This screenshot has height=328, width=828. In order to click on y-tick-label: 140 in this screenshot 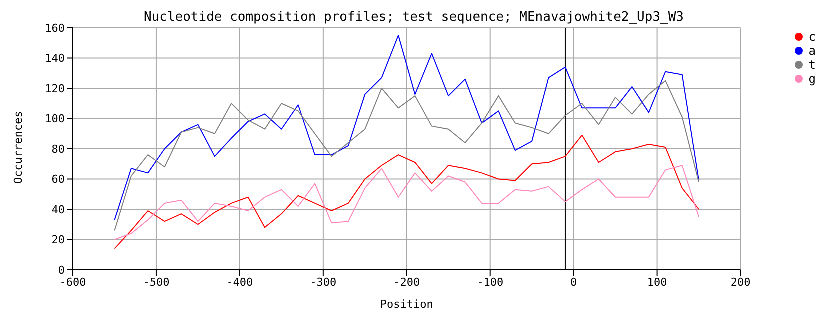, I will do `click(55, 59)`.